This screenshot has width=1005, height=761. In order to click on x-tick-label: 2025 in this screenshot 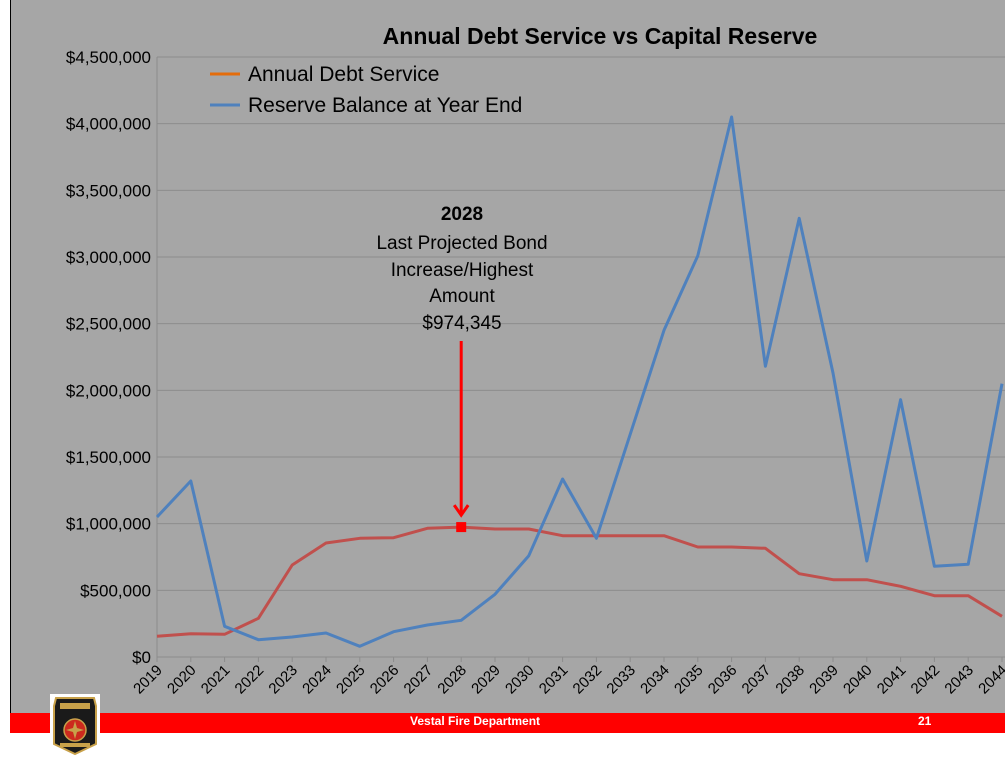, I will do `click(351, 680)`.